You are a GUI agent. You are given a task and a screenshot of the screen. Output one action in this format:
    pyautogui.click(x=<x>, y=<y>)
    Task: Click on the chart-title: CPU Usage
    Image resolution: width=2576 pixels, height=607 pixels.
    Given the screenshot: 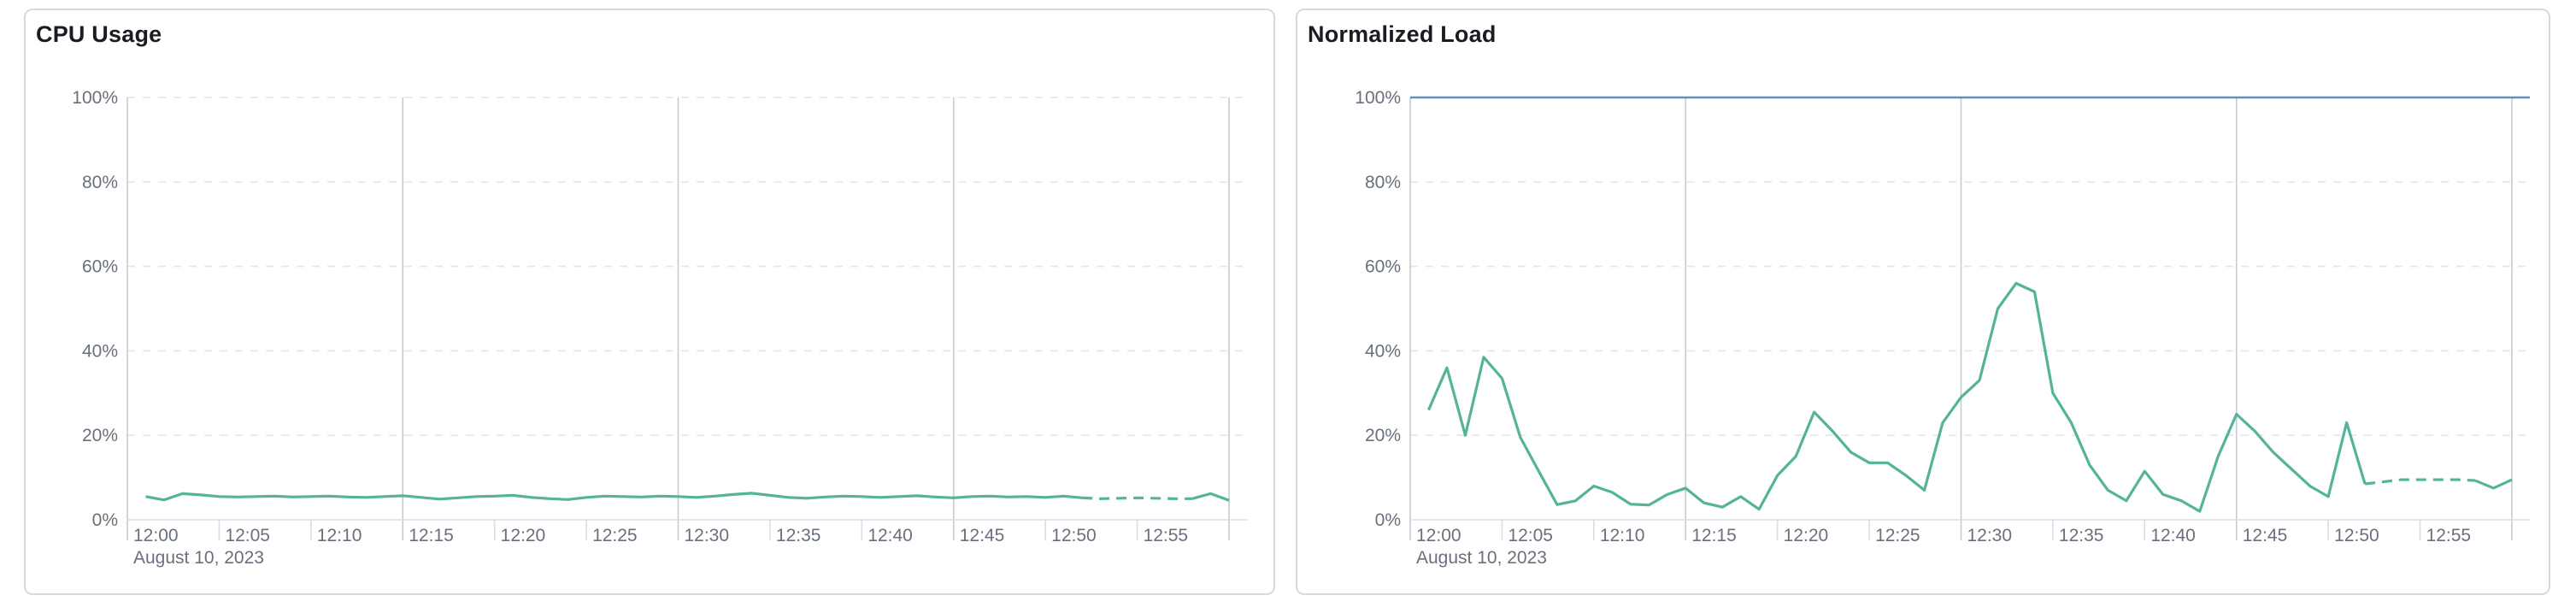 What is the action you would take?
    pyautogui.click(x=99, y=34)
    